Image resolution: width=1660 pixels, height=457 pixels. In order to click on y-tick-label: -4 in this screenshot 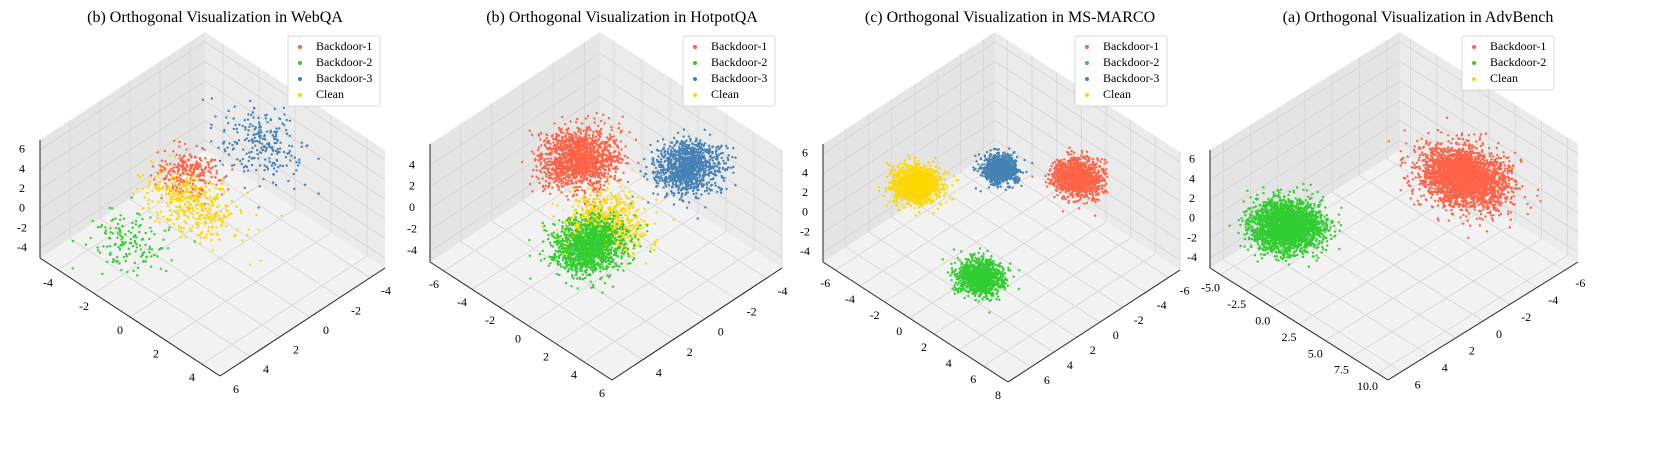, I will do `click(48, 283)`.